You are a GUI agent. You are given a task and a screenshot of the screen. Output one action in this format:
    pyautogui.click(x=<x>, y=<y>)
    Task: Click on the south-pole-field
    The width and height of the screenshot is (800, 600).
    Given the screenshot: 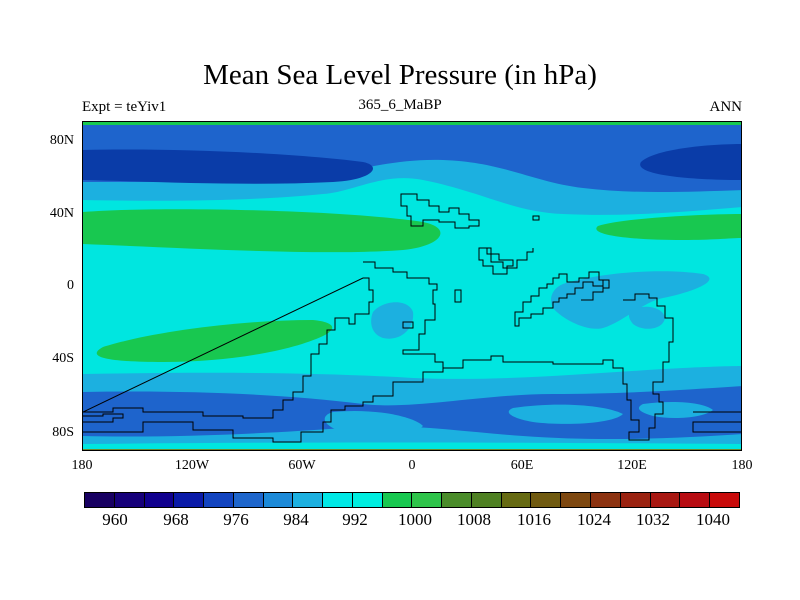 What is the action you would take?
    pyautogui.click(x=412, y=446)
    